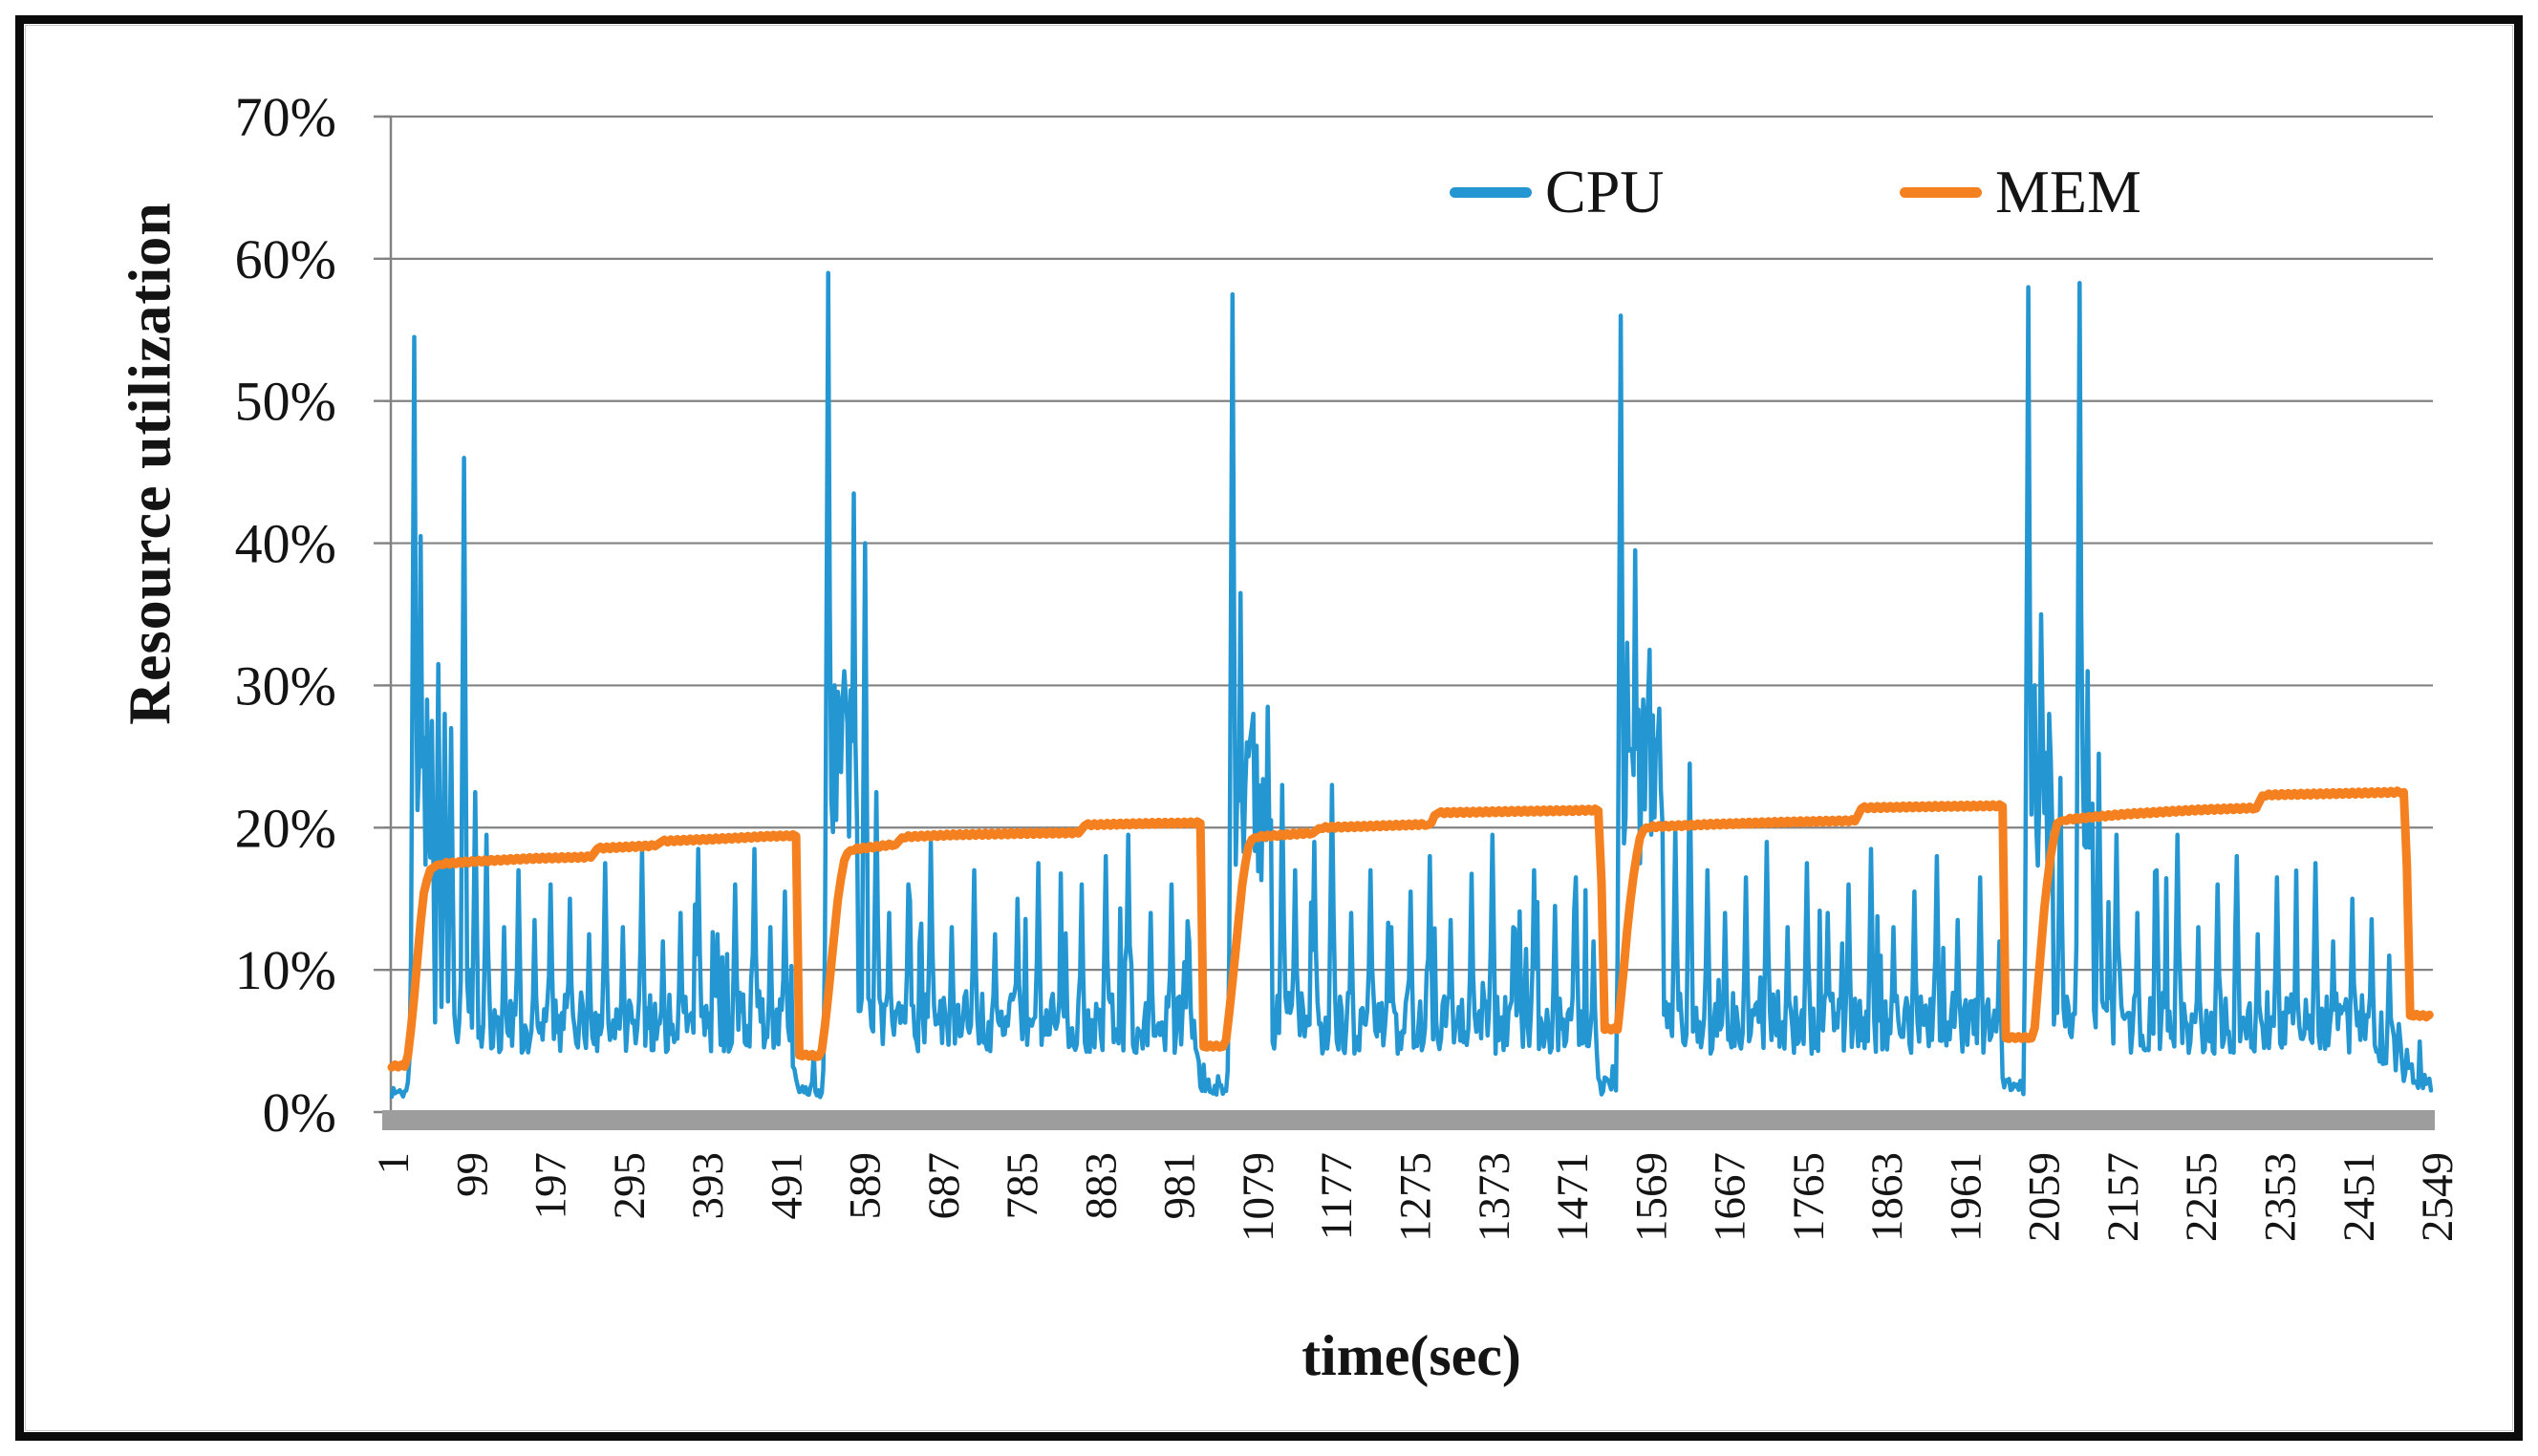 The height and width of the screenshot is (1456, 2538). What do you see at coordinates (285, 544) in the screenshot?
I see `y-tick-label: 40%` at bounding box center [285, 544].